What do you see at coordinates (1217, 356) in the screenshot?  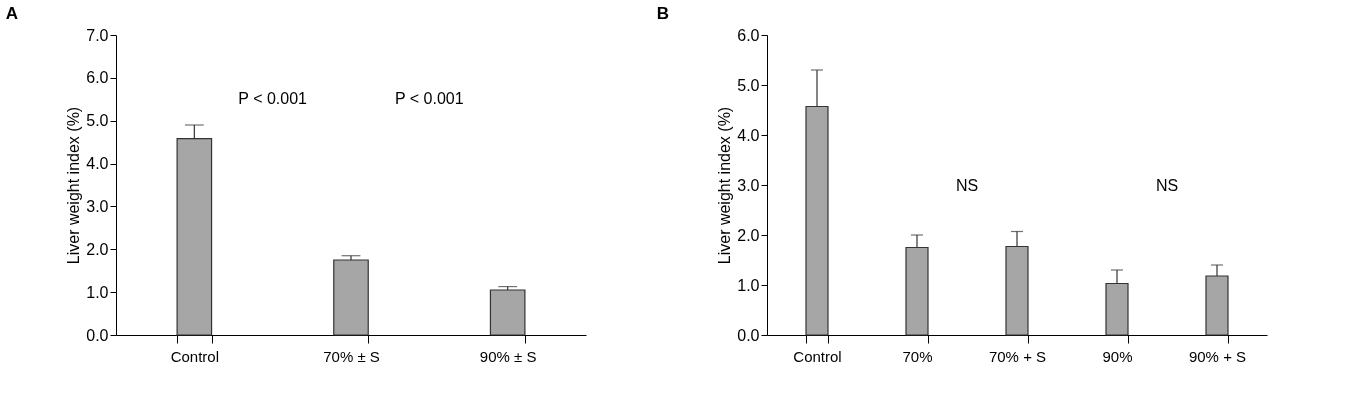 I see `x-tick-label: 90% + S` at bounding box center [1217, 356].